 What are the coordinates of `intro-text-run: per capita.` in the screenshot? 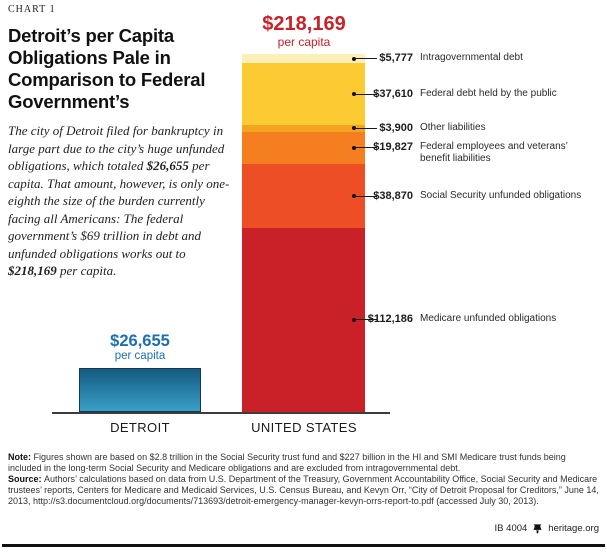 It's located at (86, 270).